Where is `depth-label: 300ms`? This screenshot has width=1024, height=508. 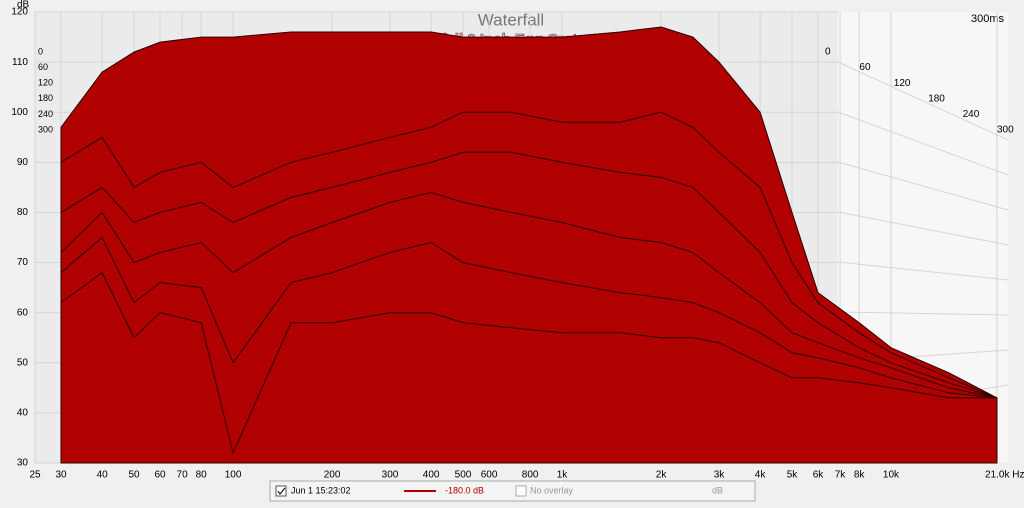
depth-label: 300ms is located at coordinates (988, 19).